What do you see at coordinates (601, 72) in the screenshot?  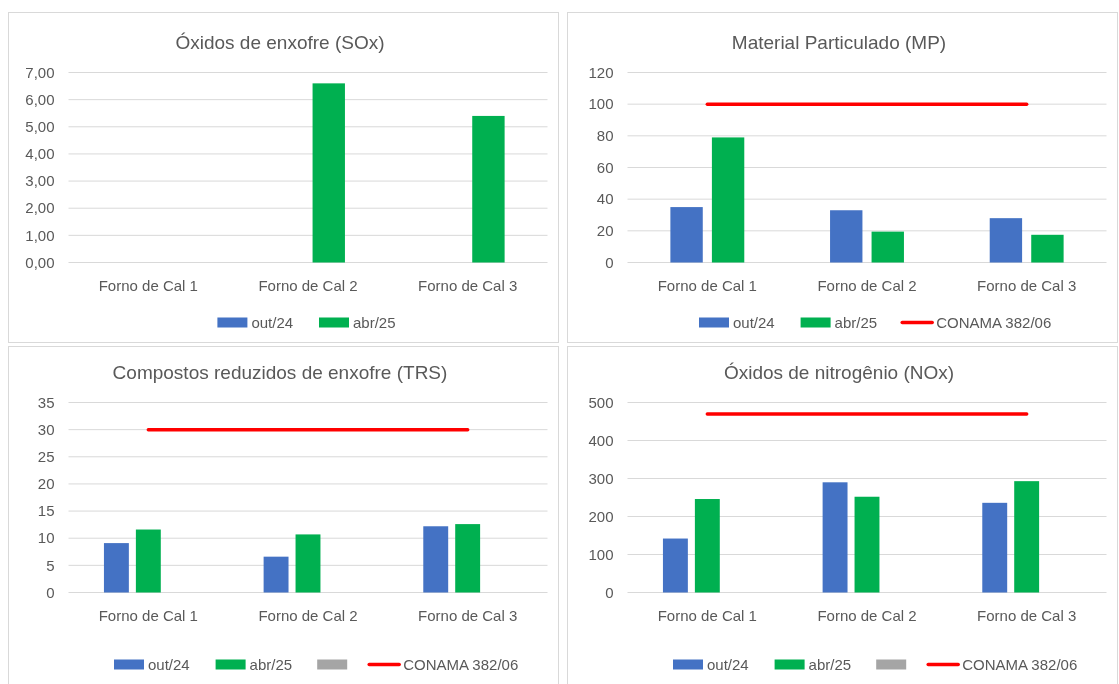 I see `y-tick-label: 120` at bounding box center [601, 72].